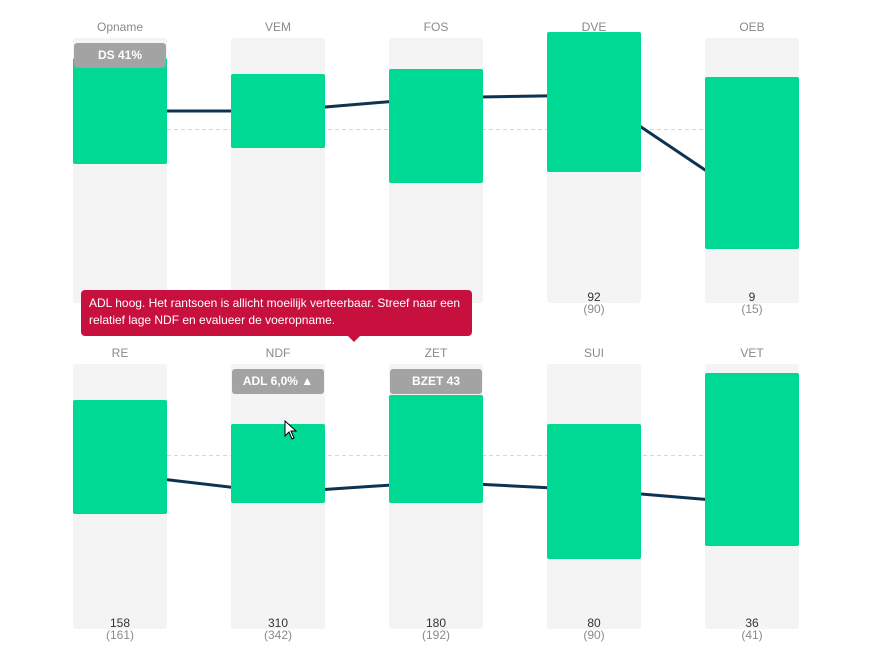 This screenshot has width=873, height=655. I want to click on value-re: 158, so click(120, 623).